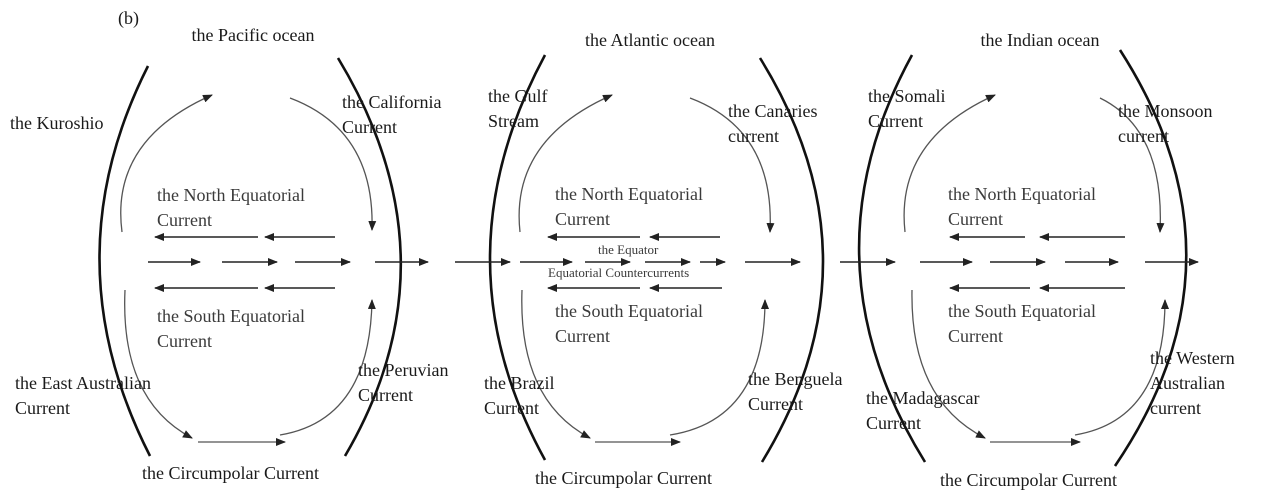  I want to click on panel-label: (b), so click(128, 18).